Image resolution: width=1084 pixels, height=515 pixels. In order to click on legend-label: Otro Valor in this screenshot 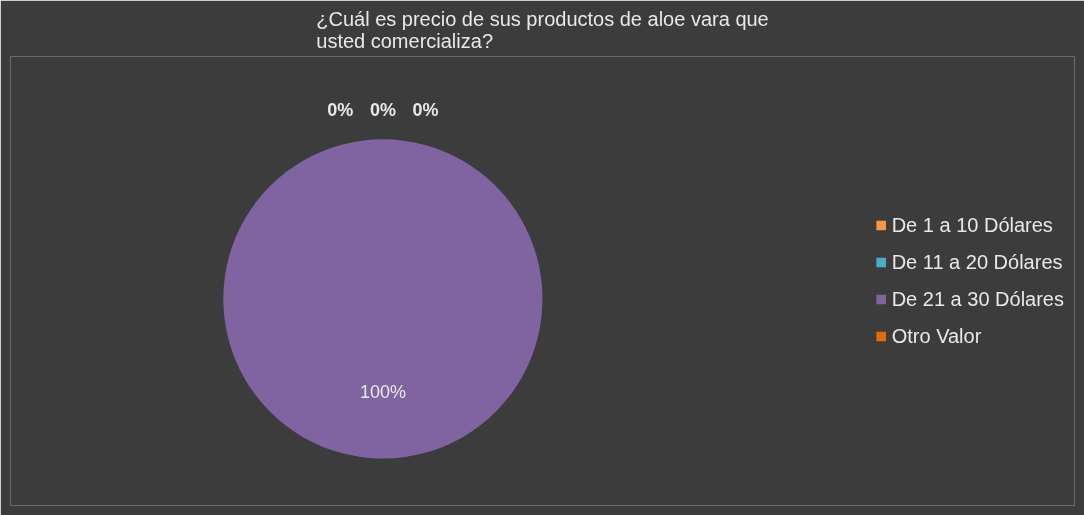, I will do `click(936, 336)`.